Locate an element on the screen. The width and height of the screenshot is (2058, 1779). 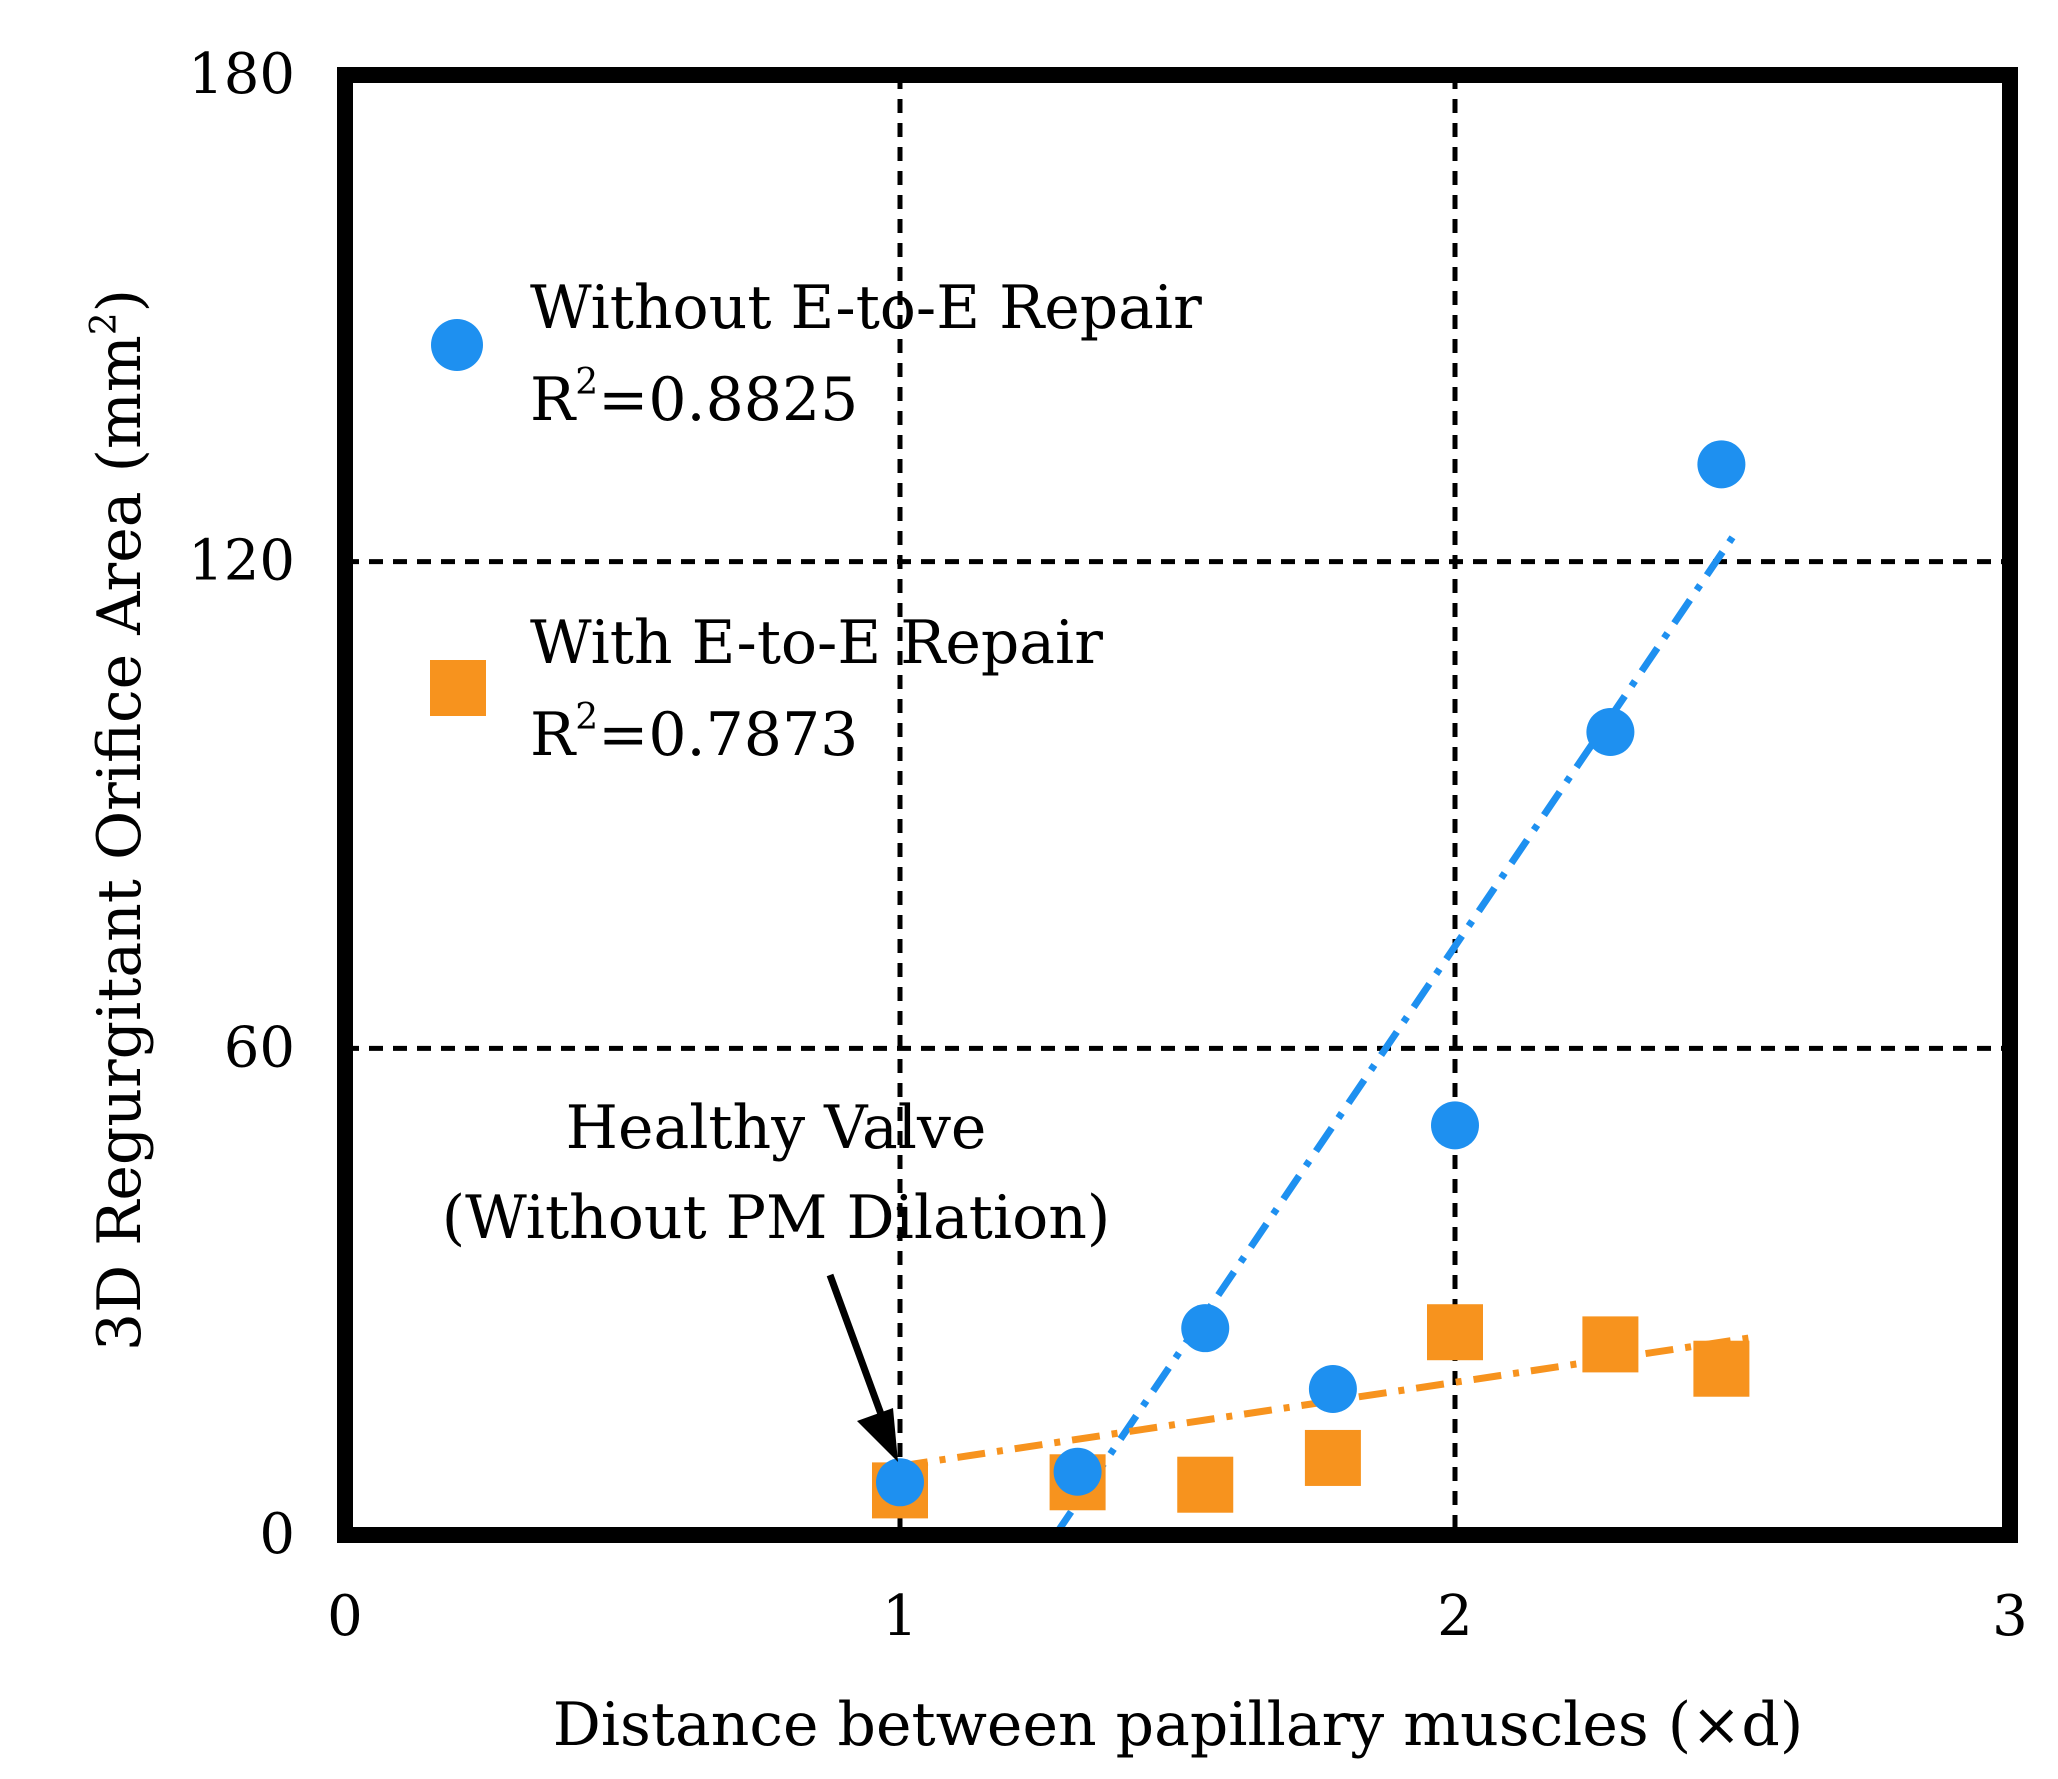
legend-marker-circle is located at coordinates (457, 345).